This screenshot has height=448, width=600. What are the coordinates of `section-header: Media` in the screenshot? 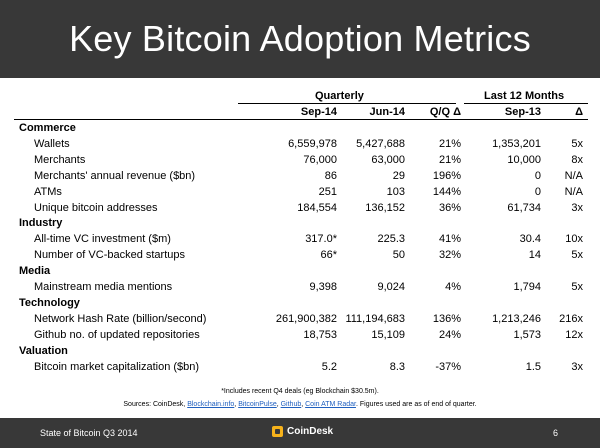 It's located at (301, 272).